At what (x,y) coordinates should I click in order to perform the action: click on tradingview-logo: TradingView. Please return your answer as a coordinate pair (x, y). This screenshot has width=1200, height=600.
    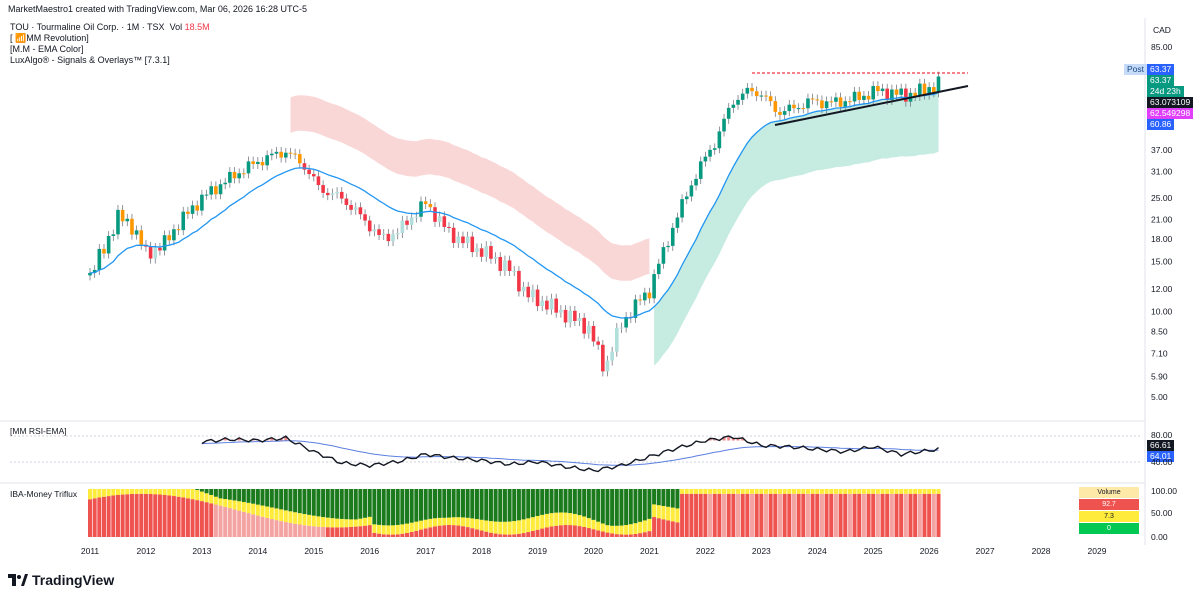
    Looking at the image, I should click on (61, 580).